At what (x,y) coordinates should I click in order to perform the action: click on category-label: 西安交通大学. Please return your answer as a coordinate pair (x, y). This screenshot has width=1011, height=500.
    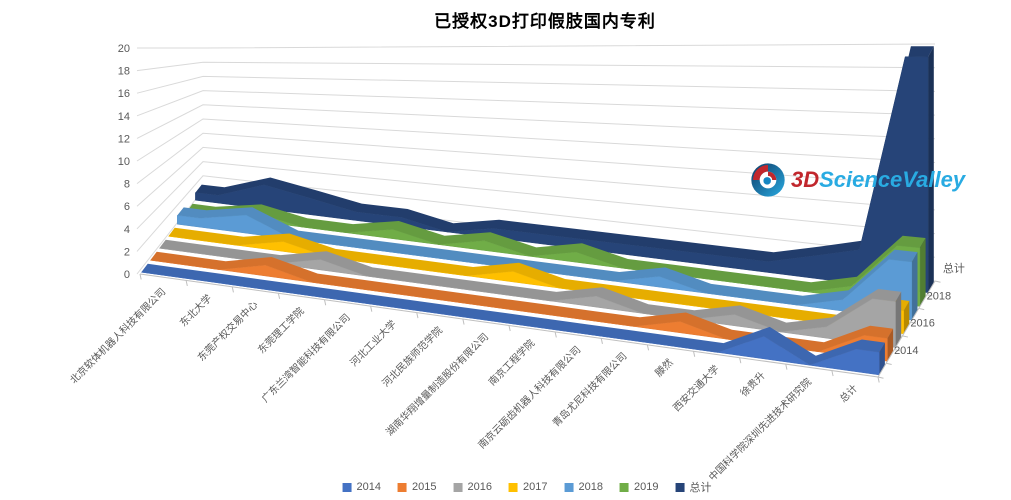
    Looking at the image, I should click on (696, 388).